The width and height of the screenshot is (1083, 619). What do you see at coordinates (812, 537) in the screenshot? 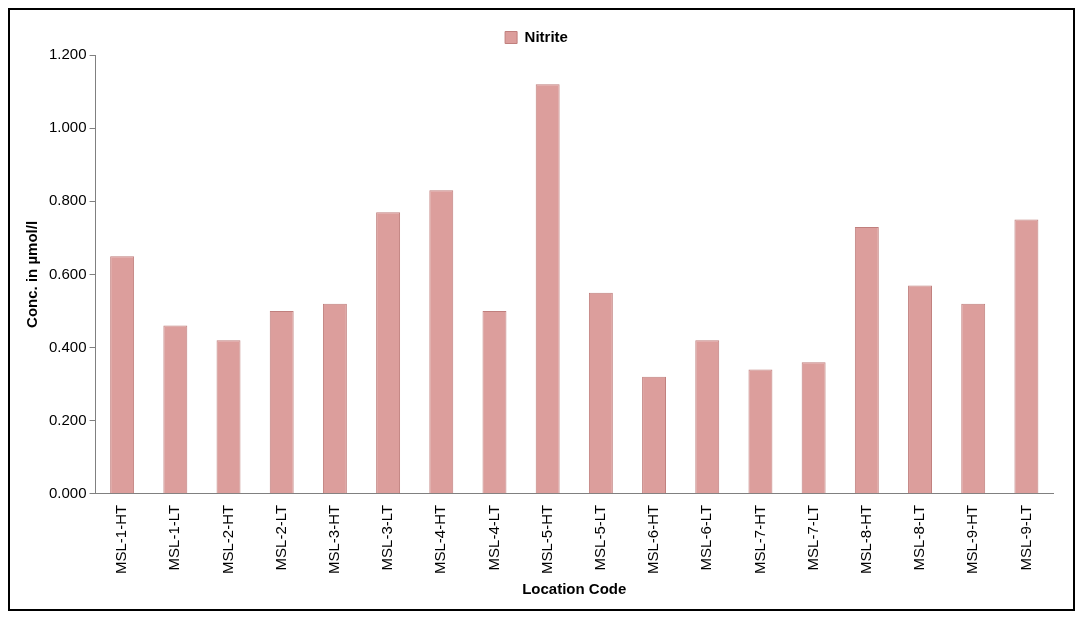
I see `x-tick-label: MSL-7-LT` at bounding box center [812, 537].